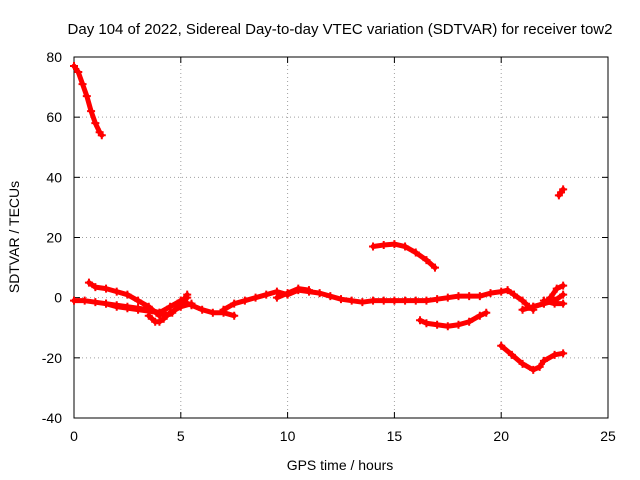 This screenshot has width=640, height=480. What do you see at coordinates (395, 436) in the screenshot?
I see `x-tick-label: 15` at bounding box center [395, 436].